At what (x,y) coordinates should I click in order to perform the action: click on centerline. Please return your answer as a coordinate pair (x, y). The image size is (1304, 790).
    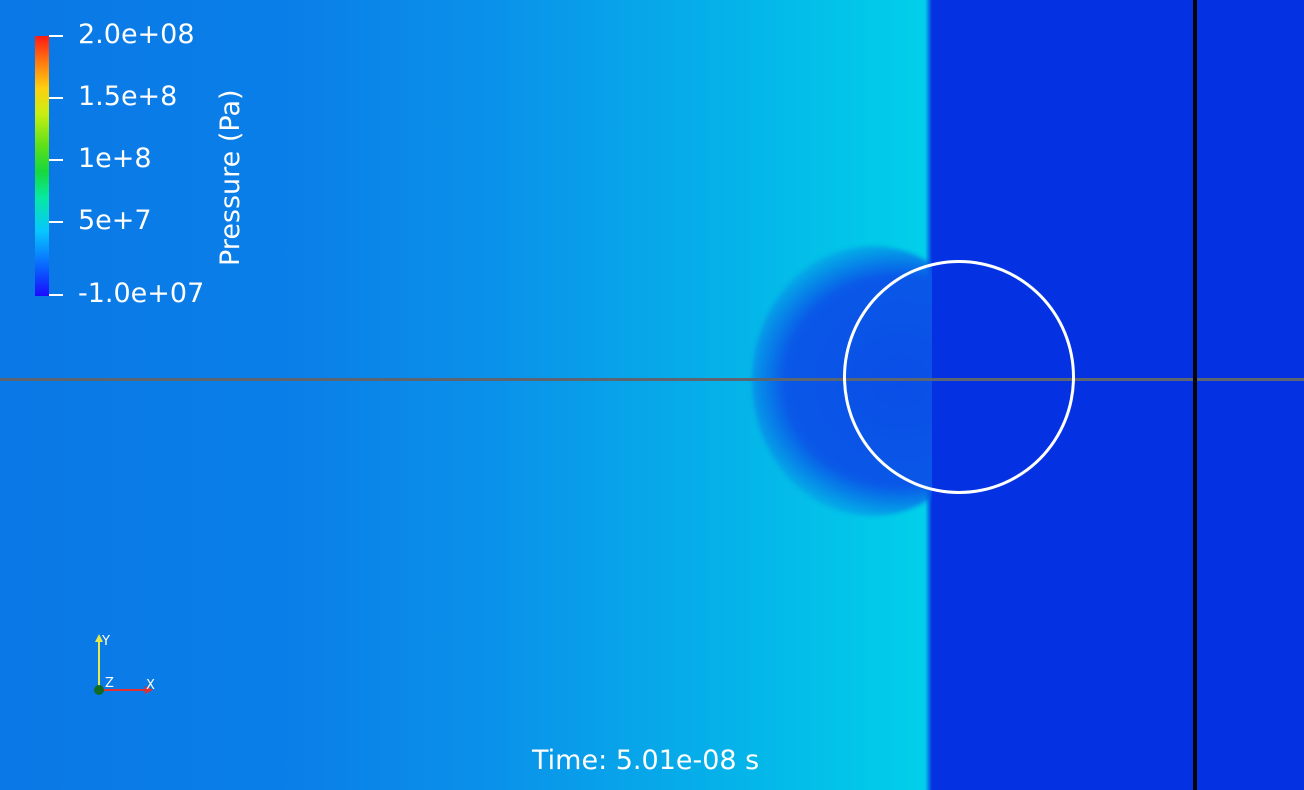
    Looking at the image, I should click on (652, 379).